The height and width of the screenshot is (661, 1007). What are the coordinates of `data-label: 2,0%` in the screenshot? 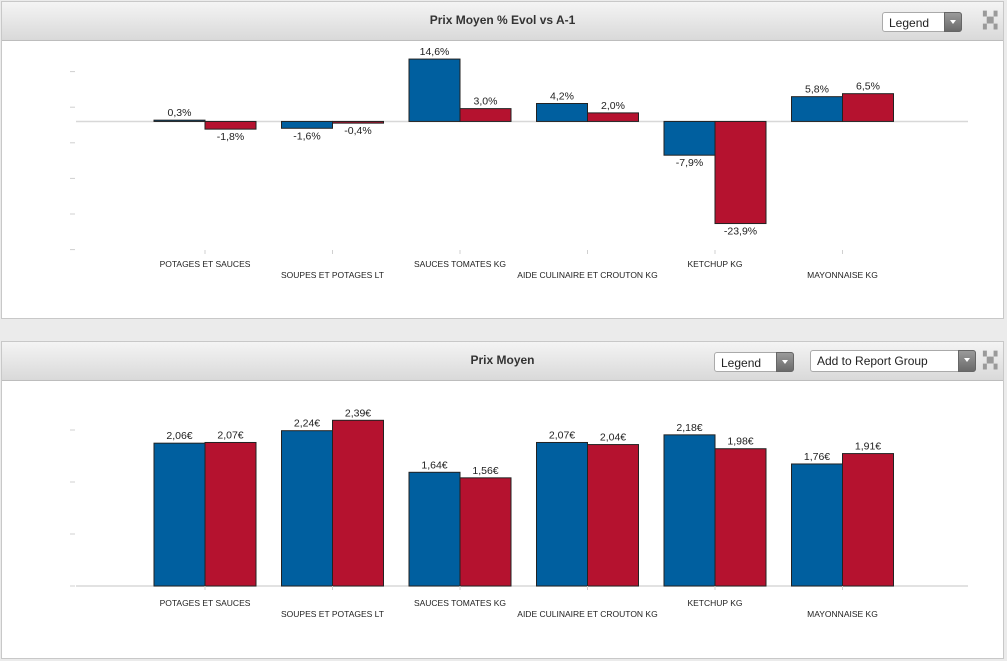 It's located at (613, 106).